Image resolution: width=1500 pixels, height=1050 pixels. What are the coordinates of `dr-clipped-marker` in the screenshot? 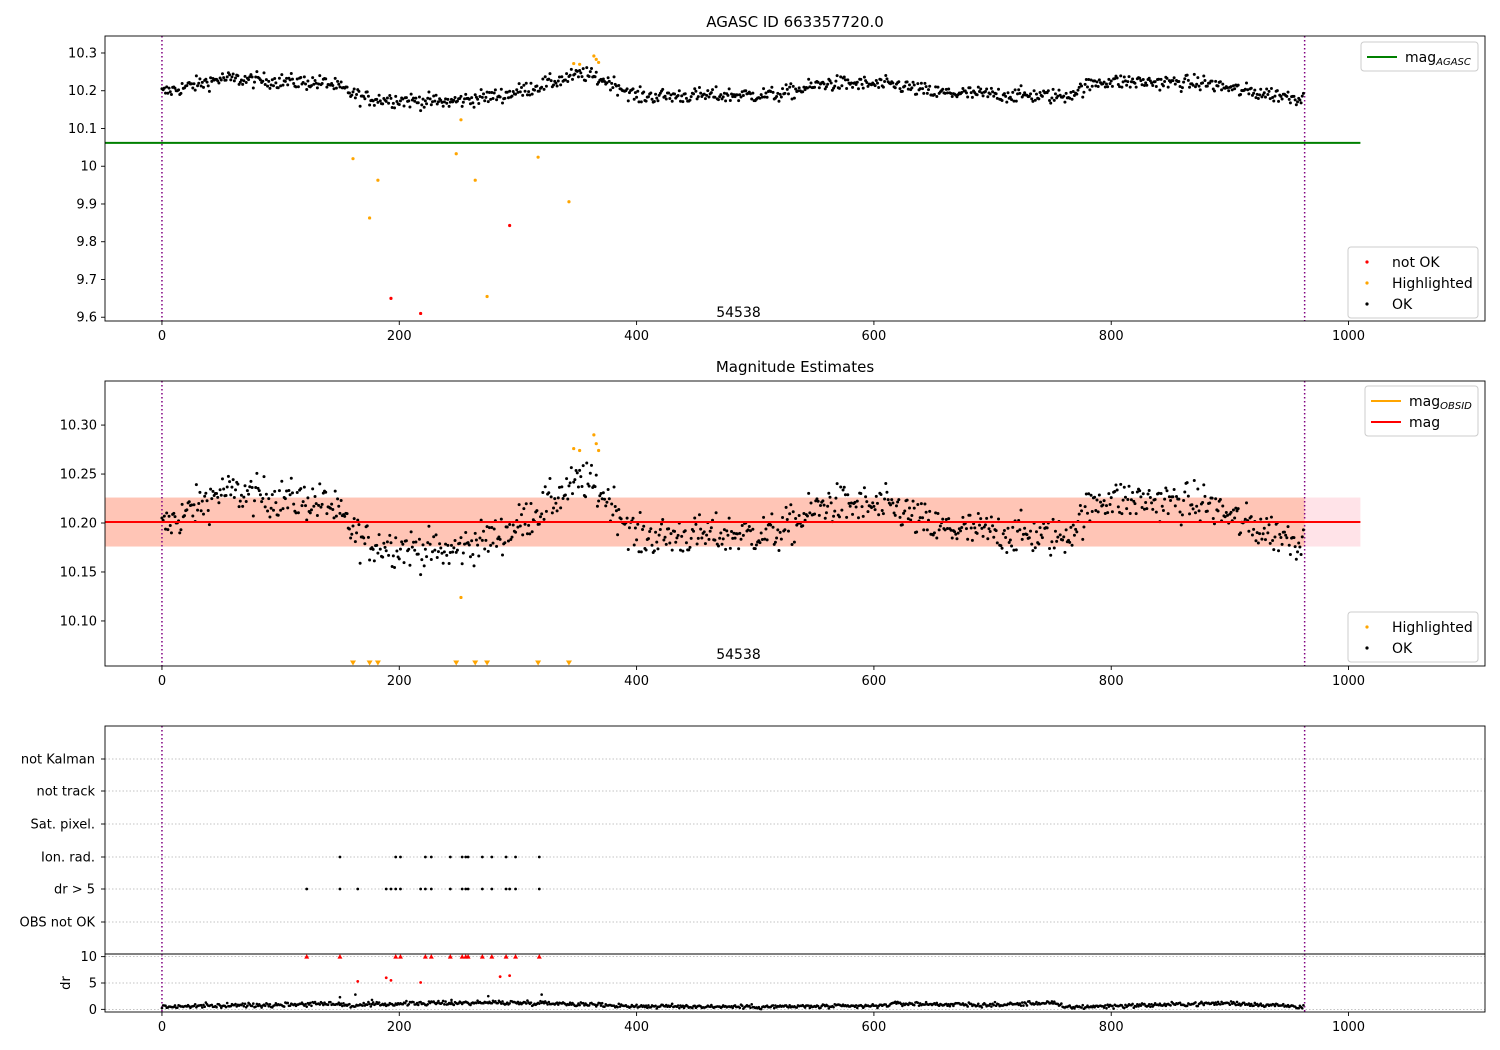 It's located at (400, 956).